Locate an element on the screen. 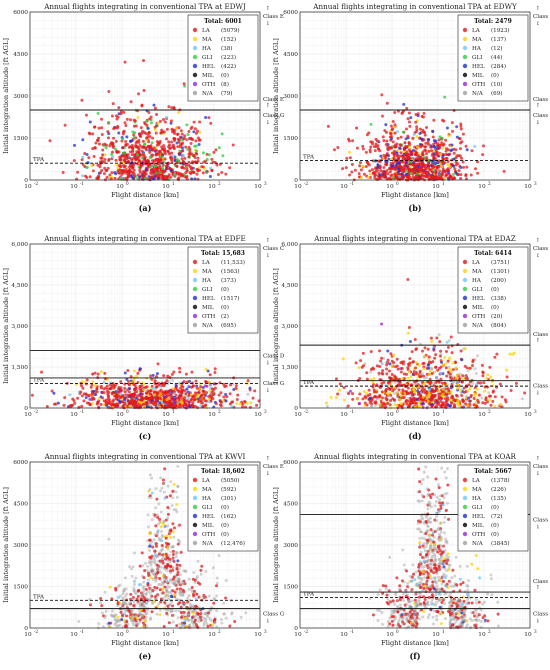  panel-caption: (b) is located at coordinates (414, 208).